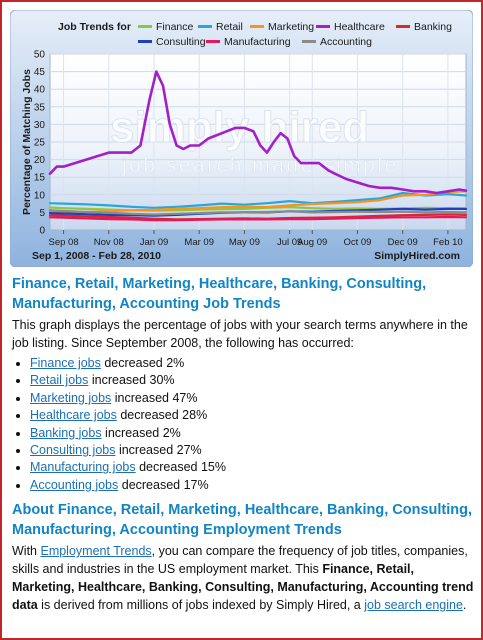 The width and height of the screenshot is (483, 640). I want to click on trend-item: Healthcare jobs decreased 28%, so click(252, 415).